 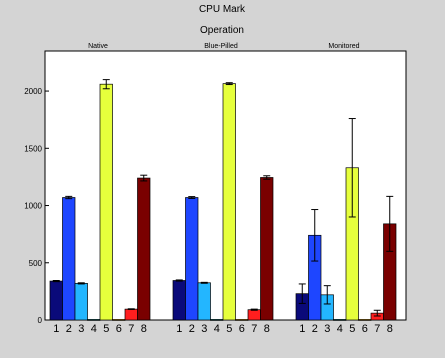 I want to click on chart-subtitle: Operation, so click(x=222, y=30).